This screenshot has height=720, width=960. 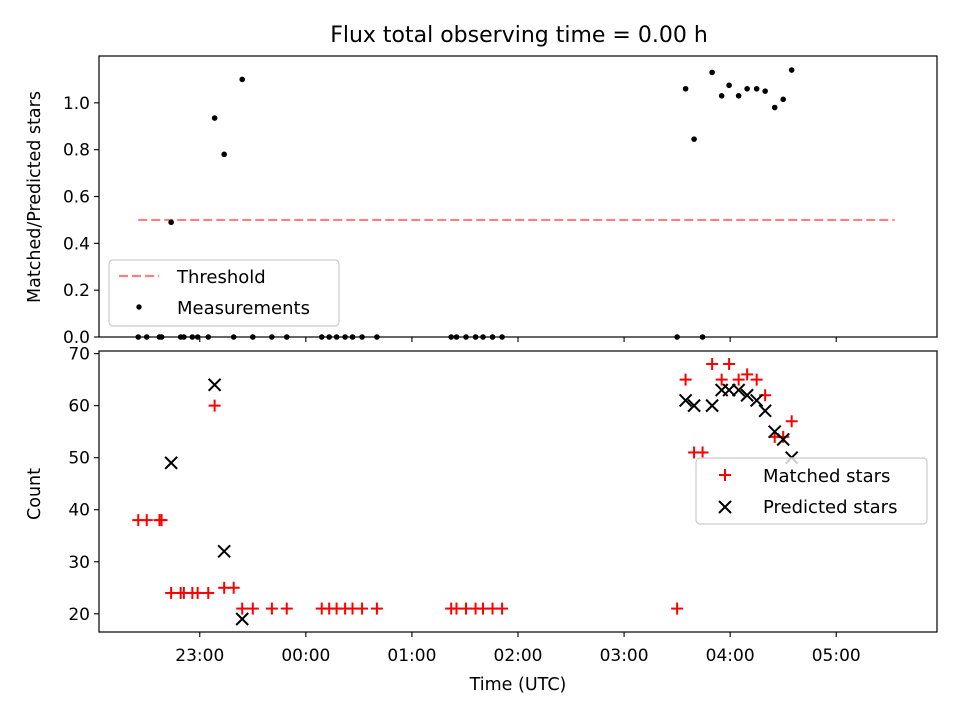 What do you see at coordinates (79, 407) in the screenshot?
I see `y-tick-label-count: 60` at bounding box center [79, 407].